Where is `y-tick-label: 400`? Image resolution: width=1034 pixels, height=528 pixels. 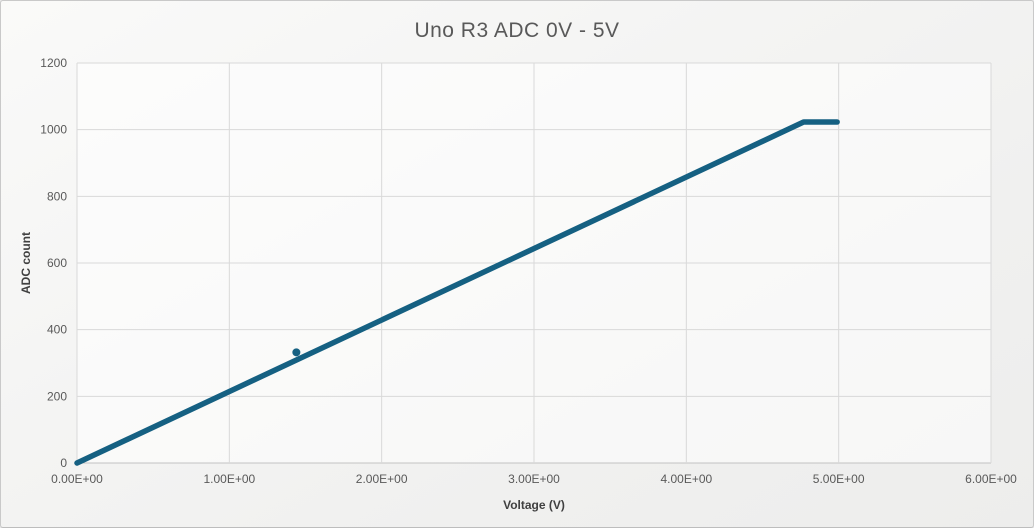 y-tick-label: 400 is located at coordinates (57, 330).